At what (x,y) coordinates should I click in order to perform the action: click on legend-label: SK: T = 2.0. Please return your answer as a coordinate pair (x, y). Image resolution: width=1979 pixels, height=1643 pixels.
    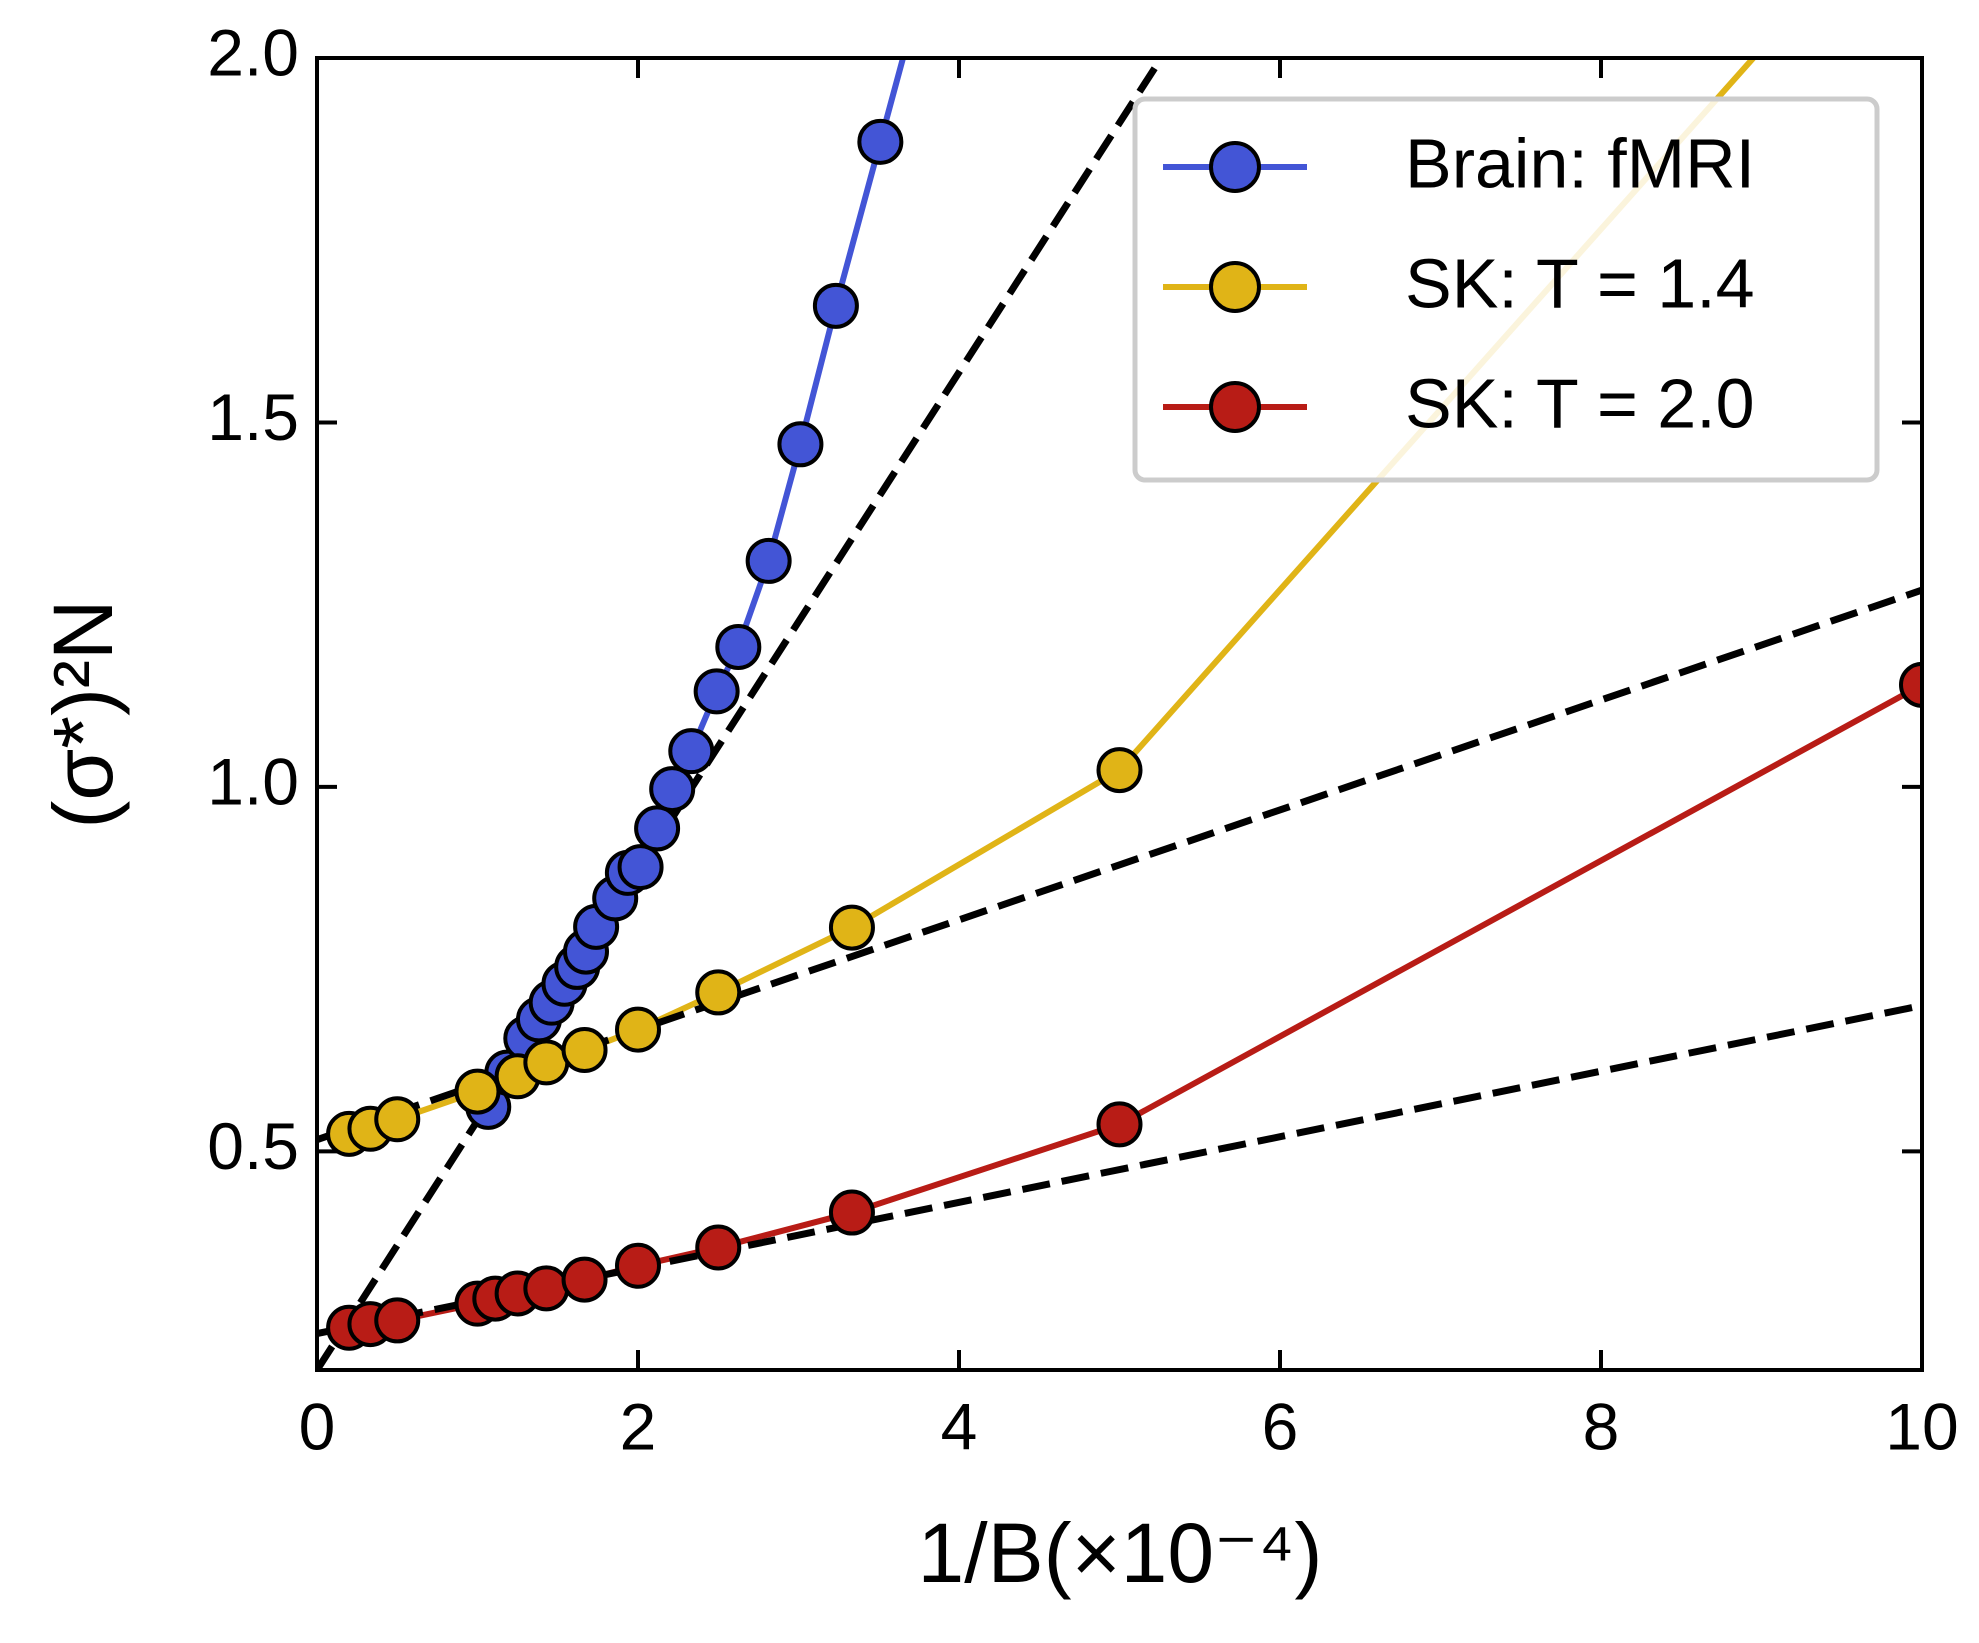
    Looking at the image, I should click on (1580, 403).